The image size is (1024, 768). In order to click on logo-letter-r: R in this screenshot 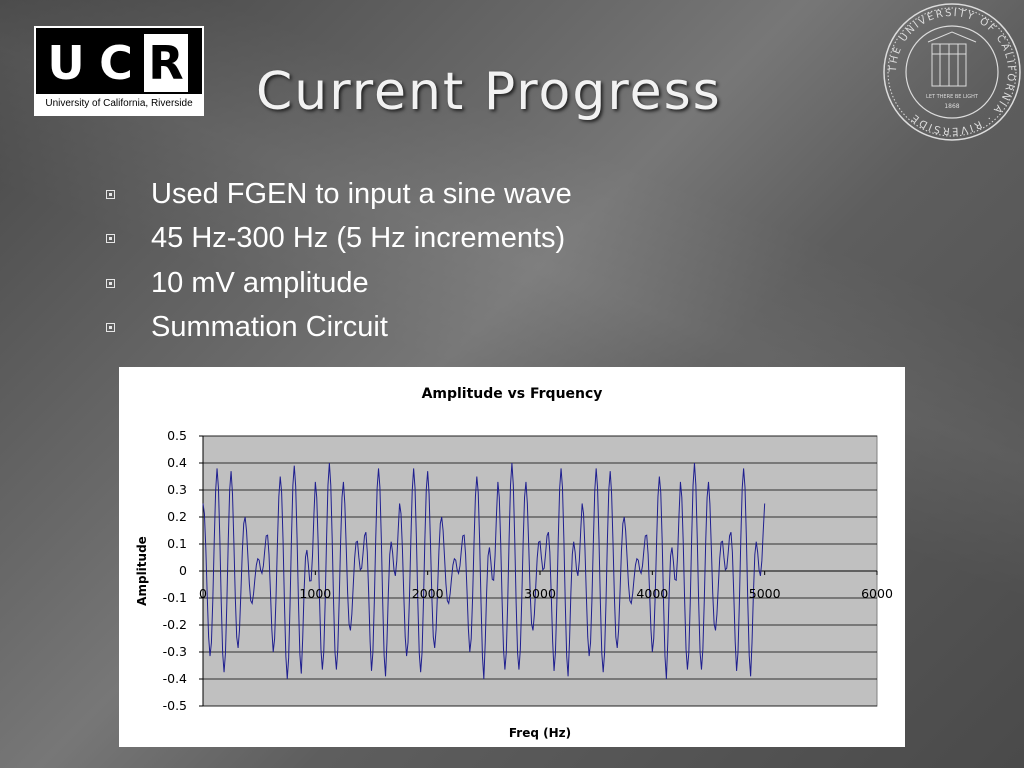, I will do `click(166, 63)`.